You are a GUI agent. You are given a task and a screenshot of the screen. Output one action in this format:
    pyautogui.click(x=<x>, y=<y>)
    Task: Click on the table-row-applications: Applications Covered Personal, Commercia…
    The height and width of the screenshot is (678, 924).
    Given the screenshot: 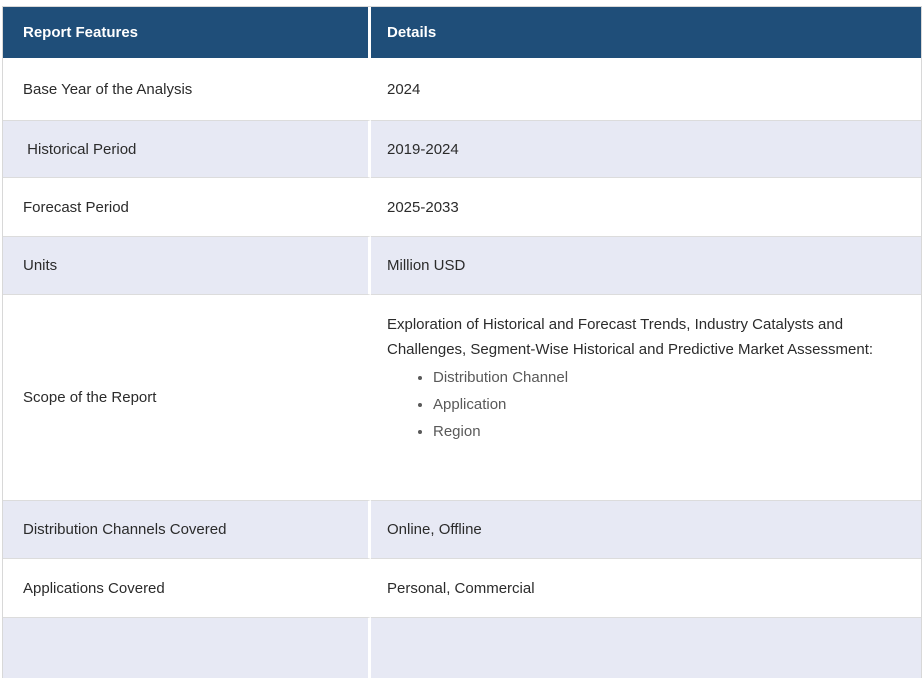 What is the action you would take?
    pyautogui.click(x=462, y=588)
    